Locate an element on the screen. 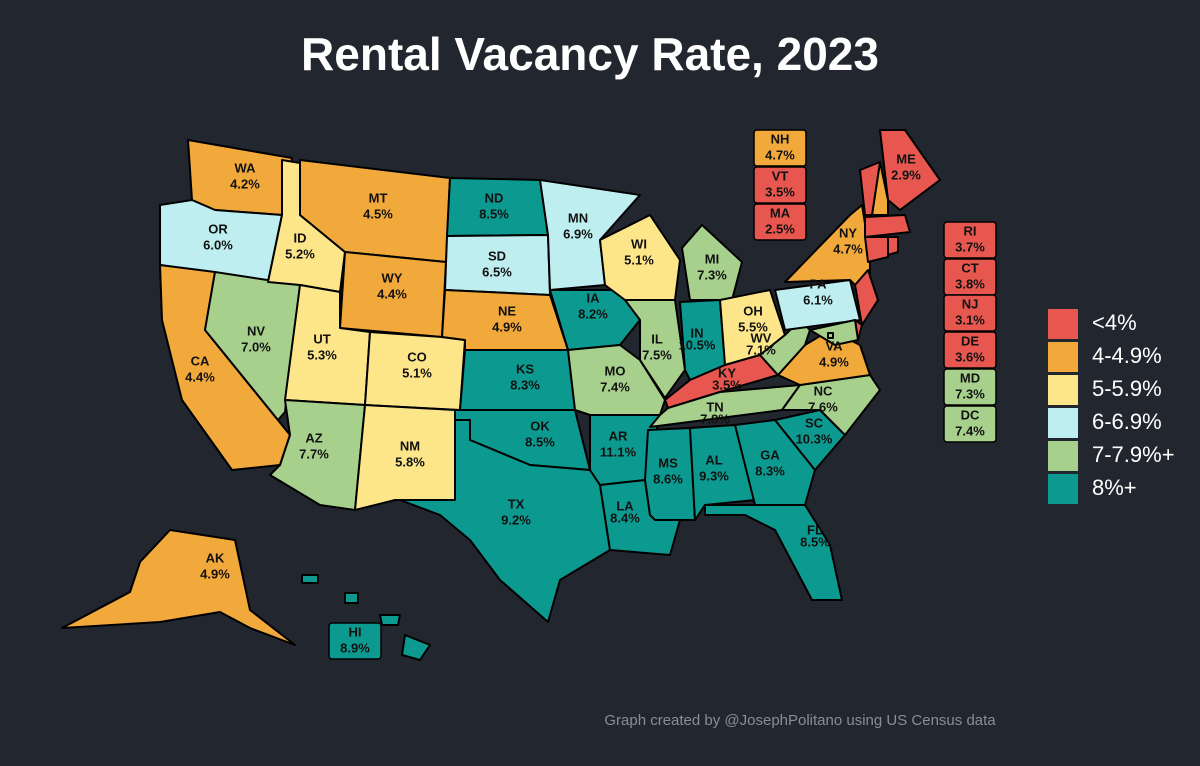 Image resolution: width=1200 pixels, height=766 pixels. state-abbr: WI is located at coordinates (639, 243).